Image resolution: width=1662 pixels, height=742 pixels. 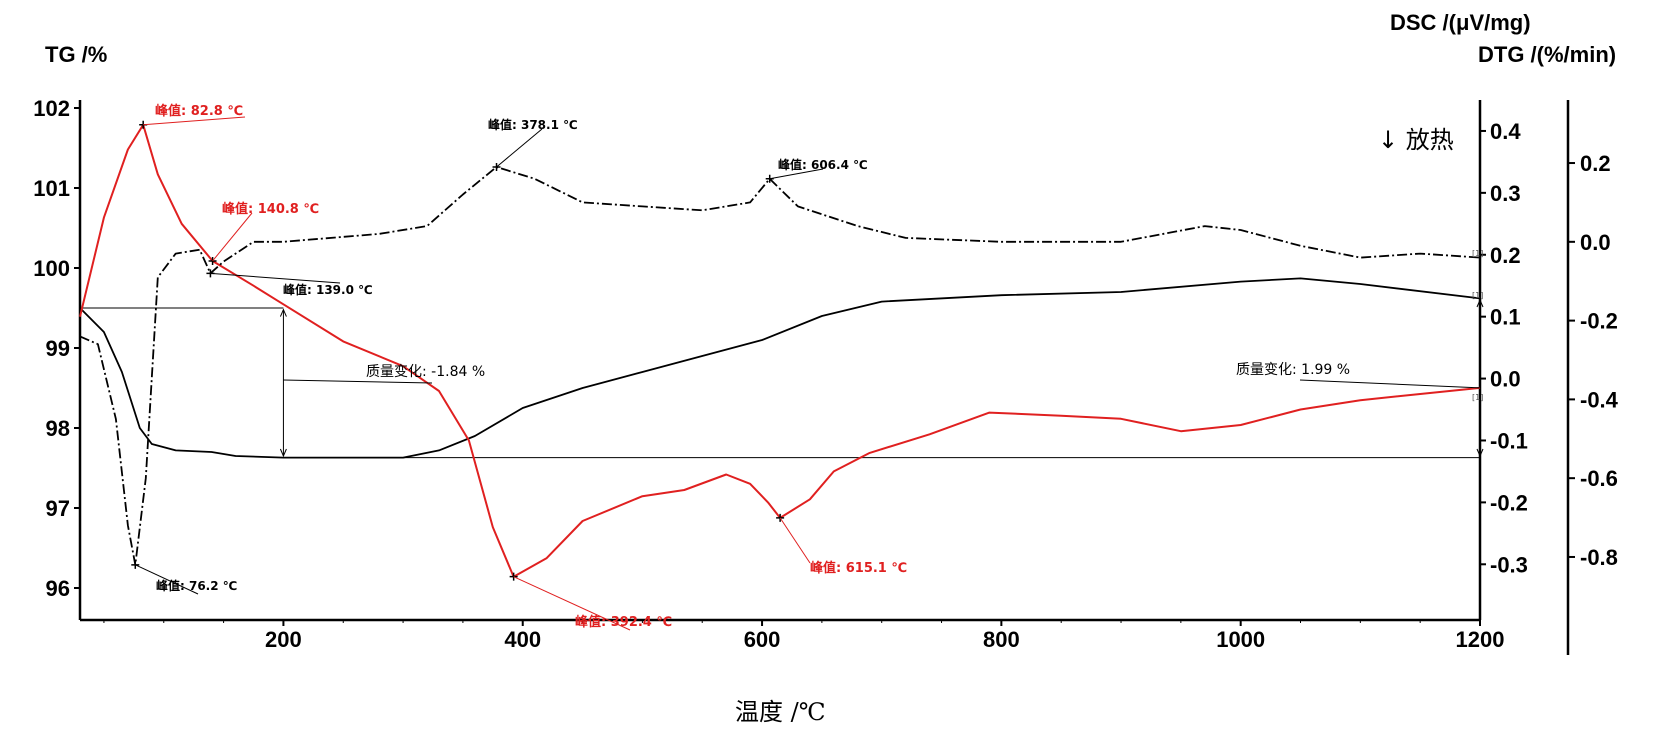 I want to click on dtg-peak-label-76: 峰值: 76.2 ℃, so click(x=196, y=585).